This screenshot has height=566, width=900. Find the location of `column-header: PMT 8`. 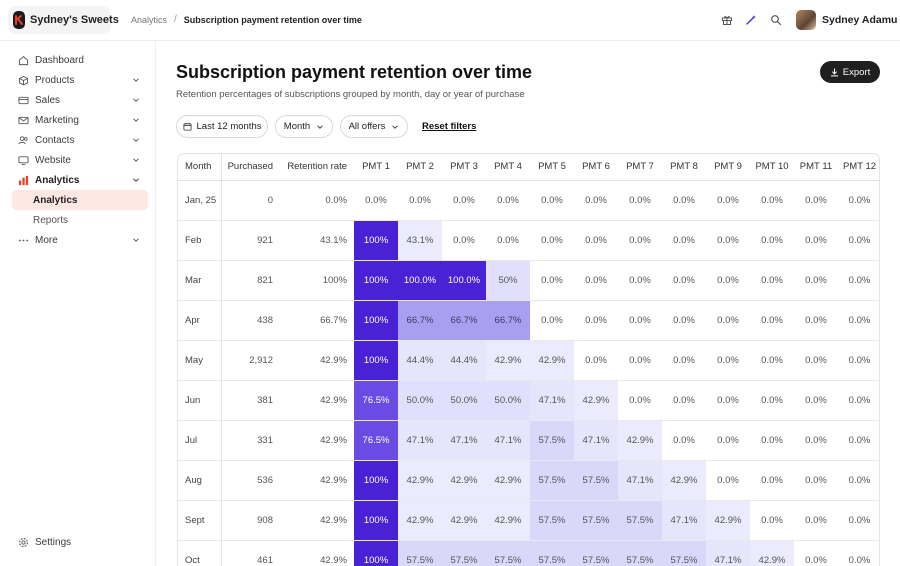

column-header: PMT 8 is located at coordinates (684, 167).